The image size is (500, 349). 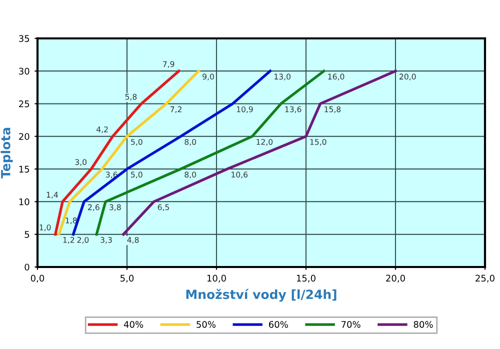 I want to click on y-axis-title: Teplota, so click(x=6, y=153).